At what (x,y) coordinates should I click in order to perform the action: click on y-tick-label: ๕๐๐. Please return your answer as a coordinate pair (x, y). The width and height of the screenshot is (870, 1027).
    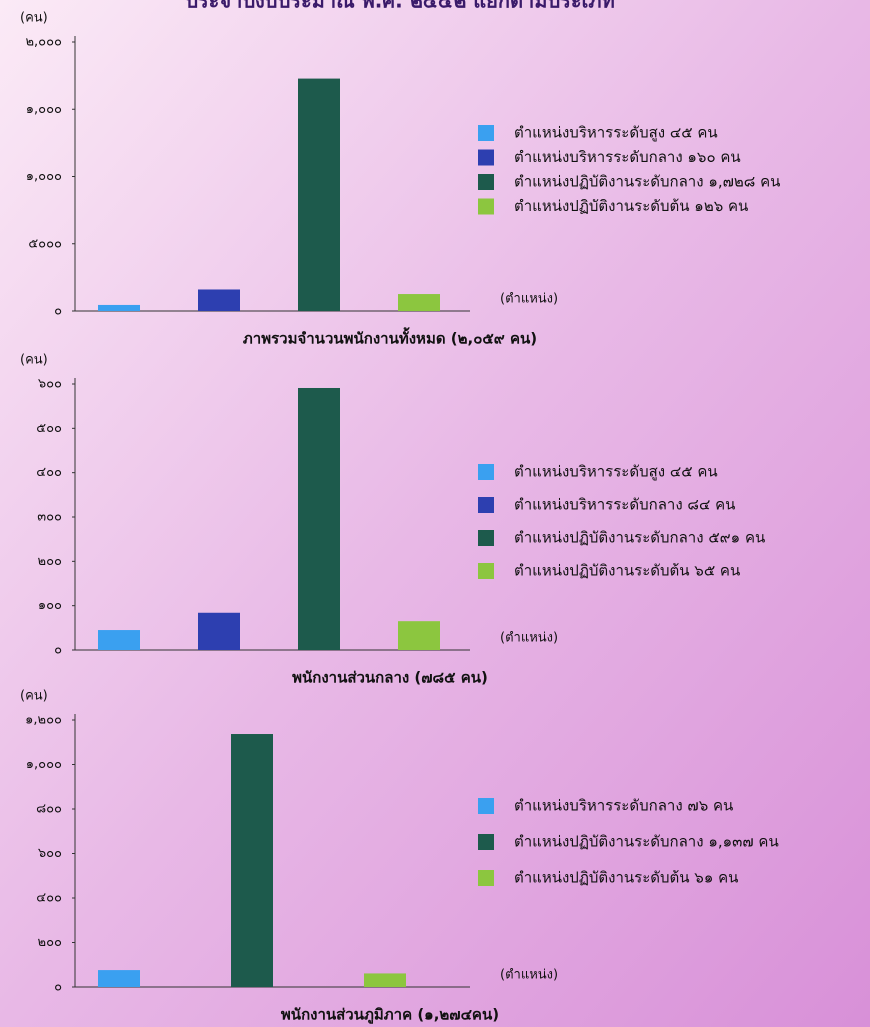
    Looking at the image, I should click on (49, 428).